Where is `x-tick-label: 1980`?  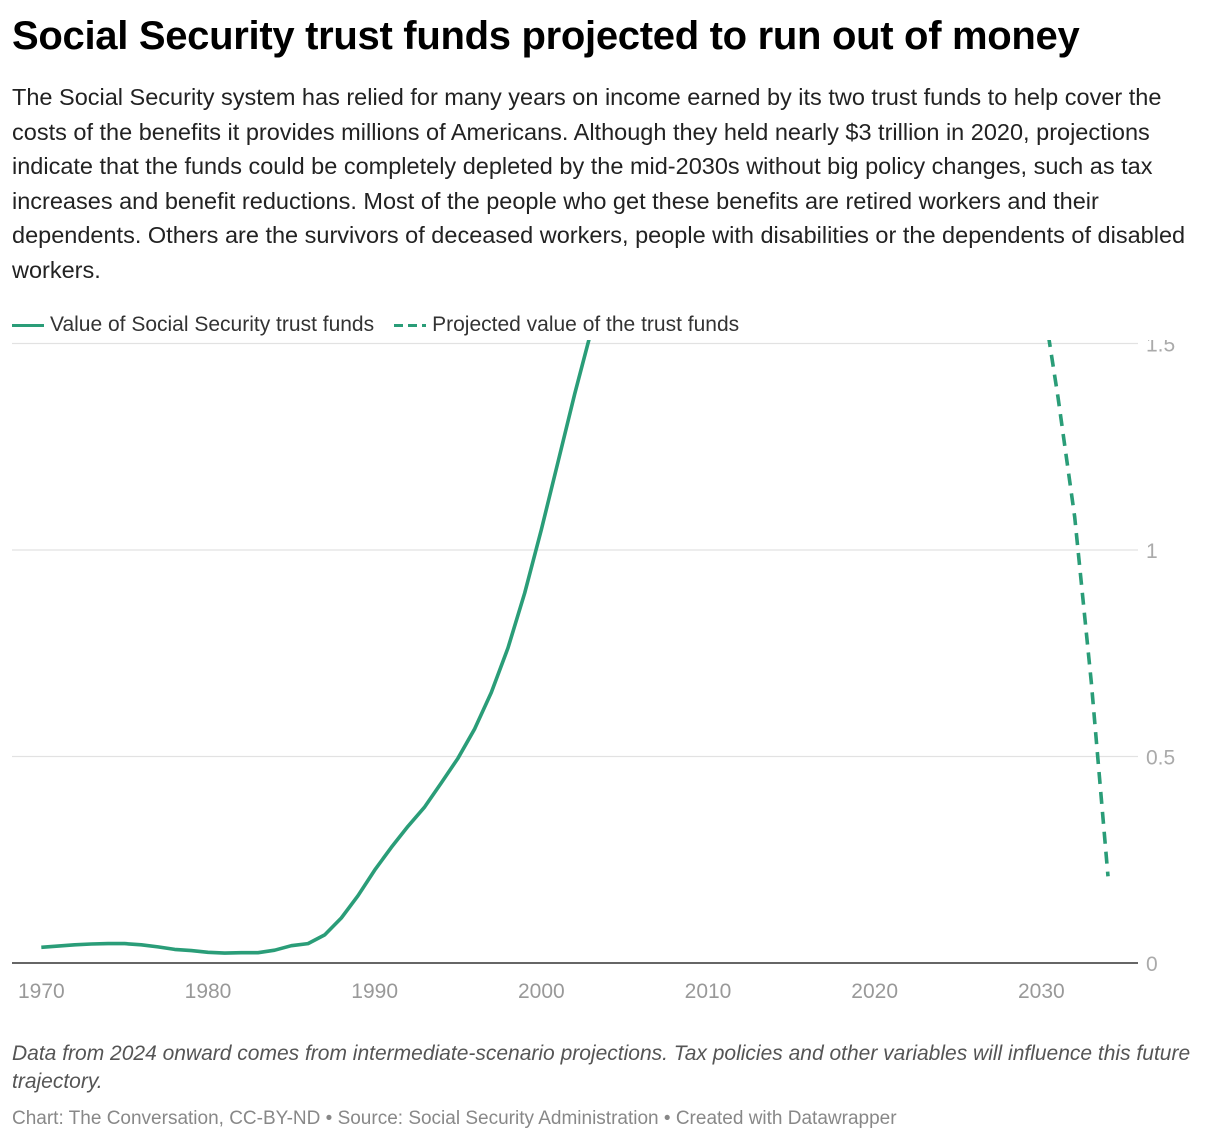
x-tick-label: 1980 is located at coordinates (208, 991).